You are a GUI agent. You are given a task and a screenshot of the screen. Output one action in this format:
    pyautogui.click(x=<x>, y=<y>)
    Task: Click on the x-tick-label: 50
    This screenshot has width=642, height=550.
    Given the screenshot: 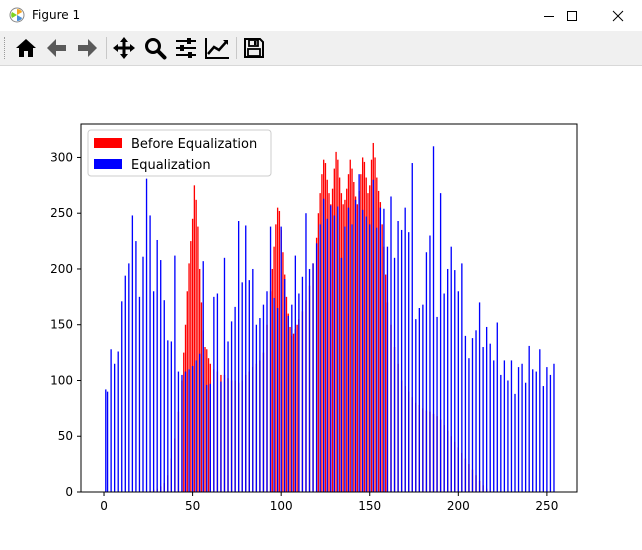 What is the action you would take?
    pyautogui.click(x=192, y=506)
    